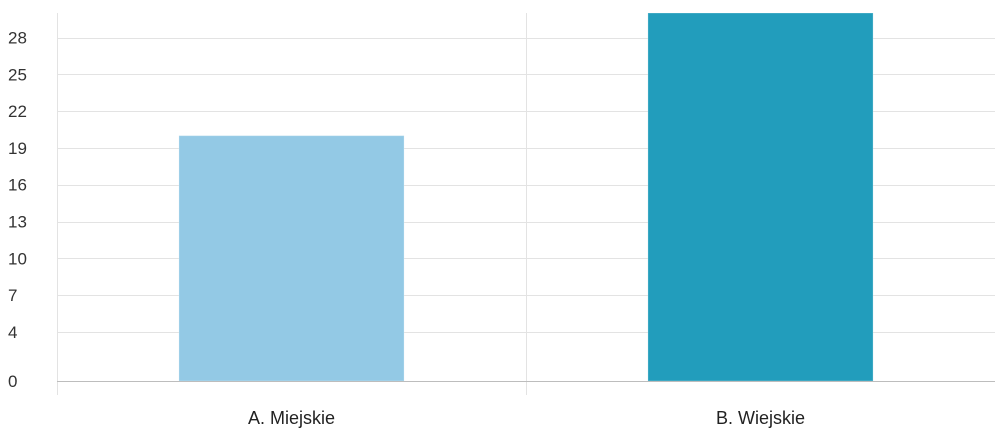 Image resolution: width=995 pixels, height=429 pixels. Describe the element at coordinates (760, 418) in the screenshot. I see `x-category-label: B. Wiejskie` at that location.